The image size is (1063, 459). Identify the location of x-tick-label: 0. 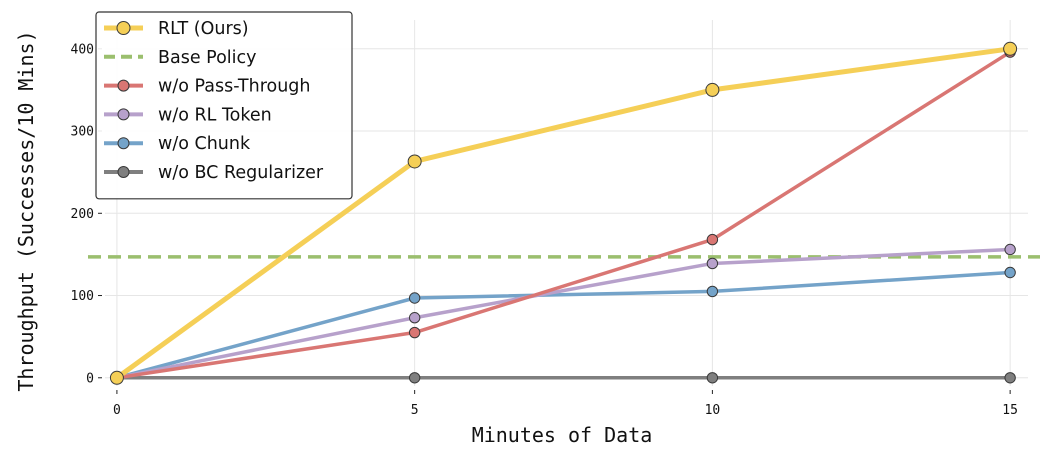
(117, 410).